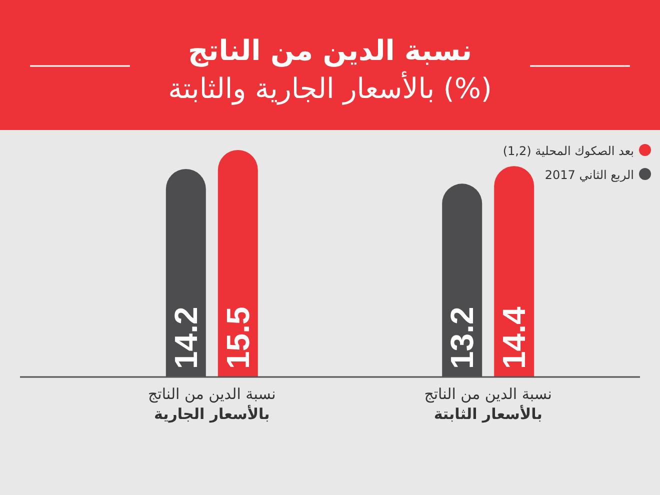 This screenshot has height=495, width=660. What do you see at coordinates (462, 337) in the screenshot?
I see `data-label: 13.2` at bounding box center [462, 337].